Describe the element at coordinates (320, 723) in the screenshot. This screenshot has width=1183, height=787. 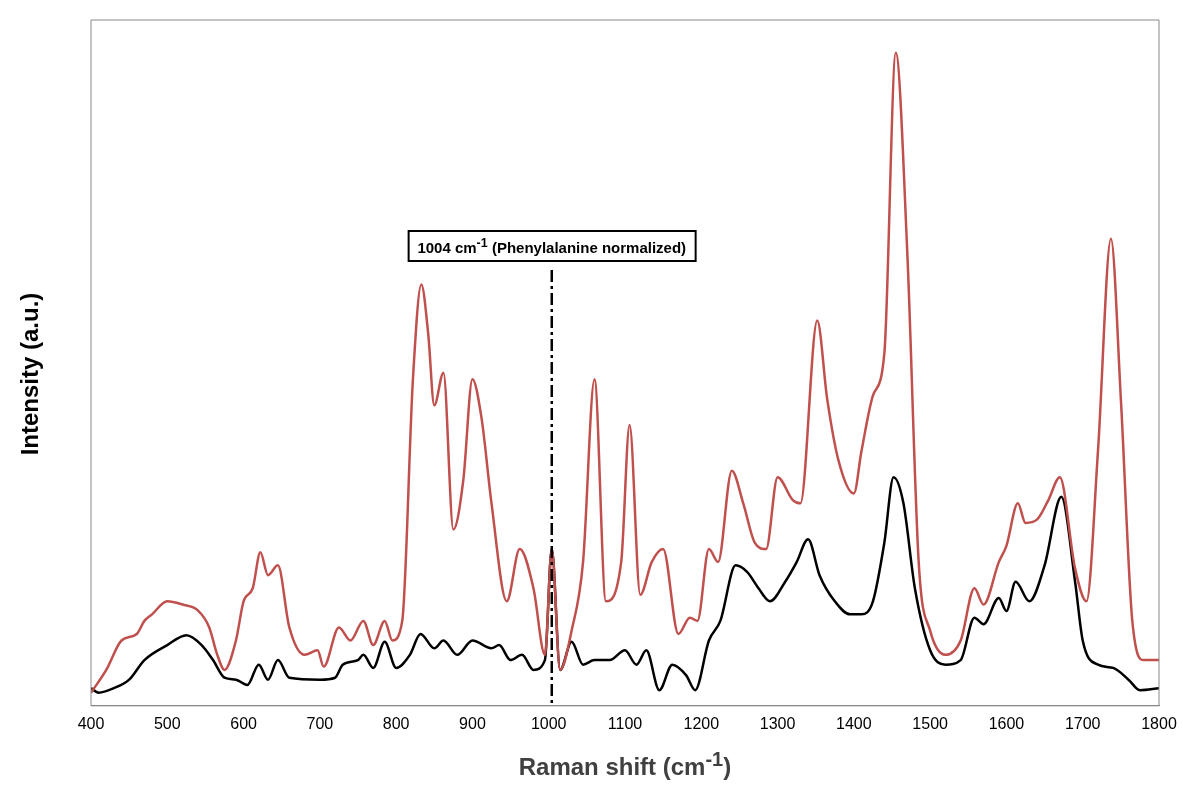
I see `x-tick-label: 700` at that location.